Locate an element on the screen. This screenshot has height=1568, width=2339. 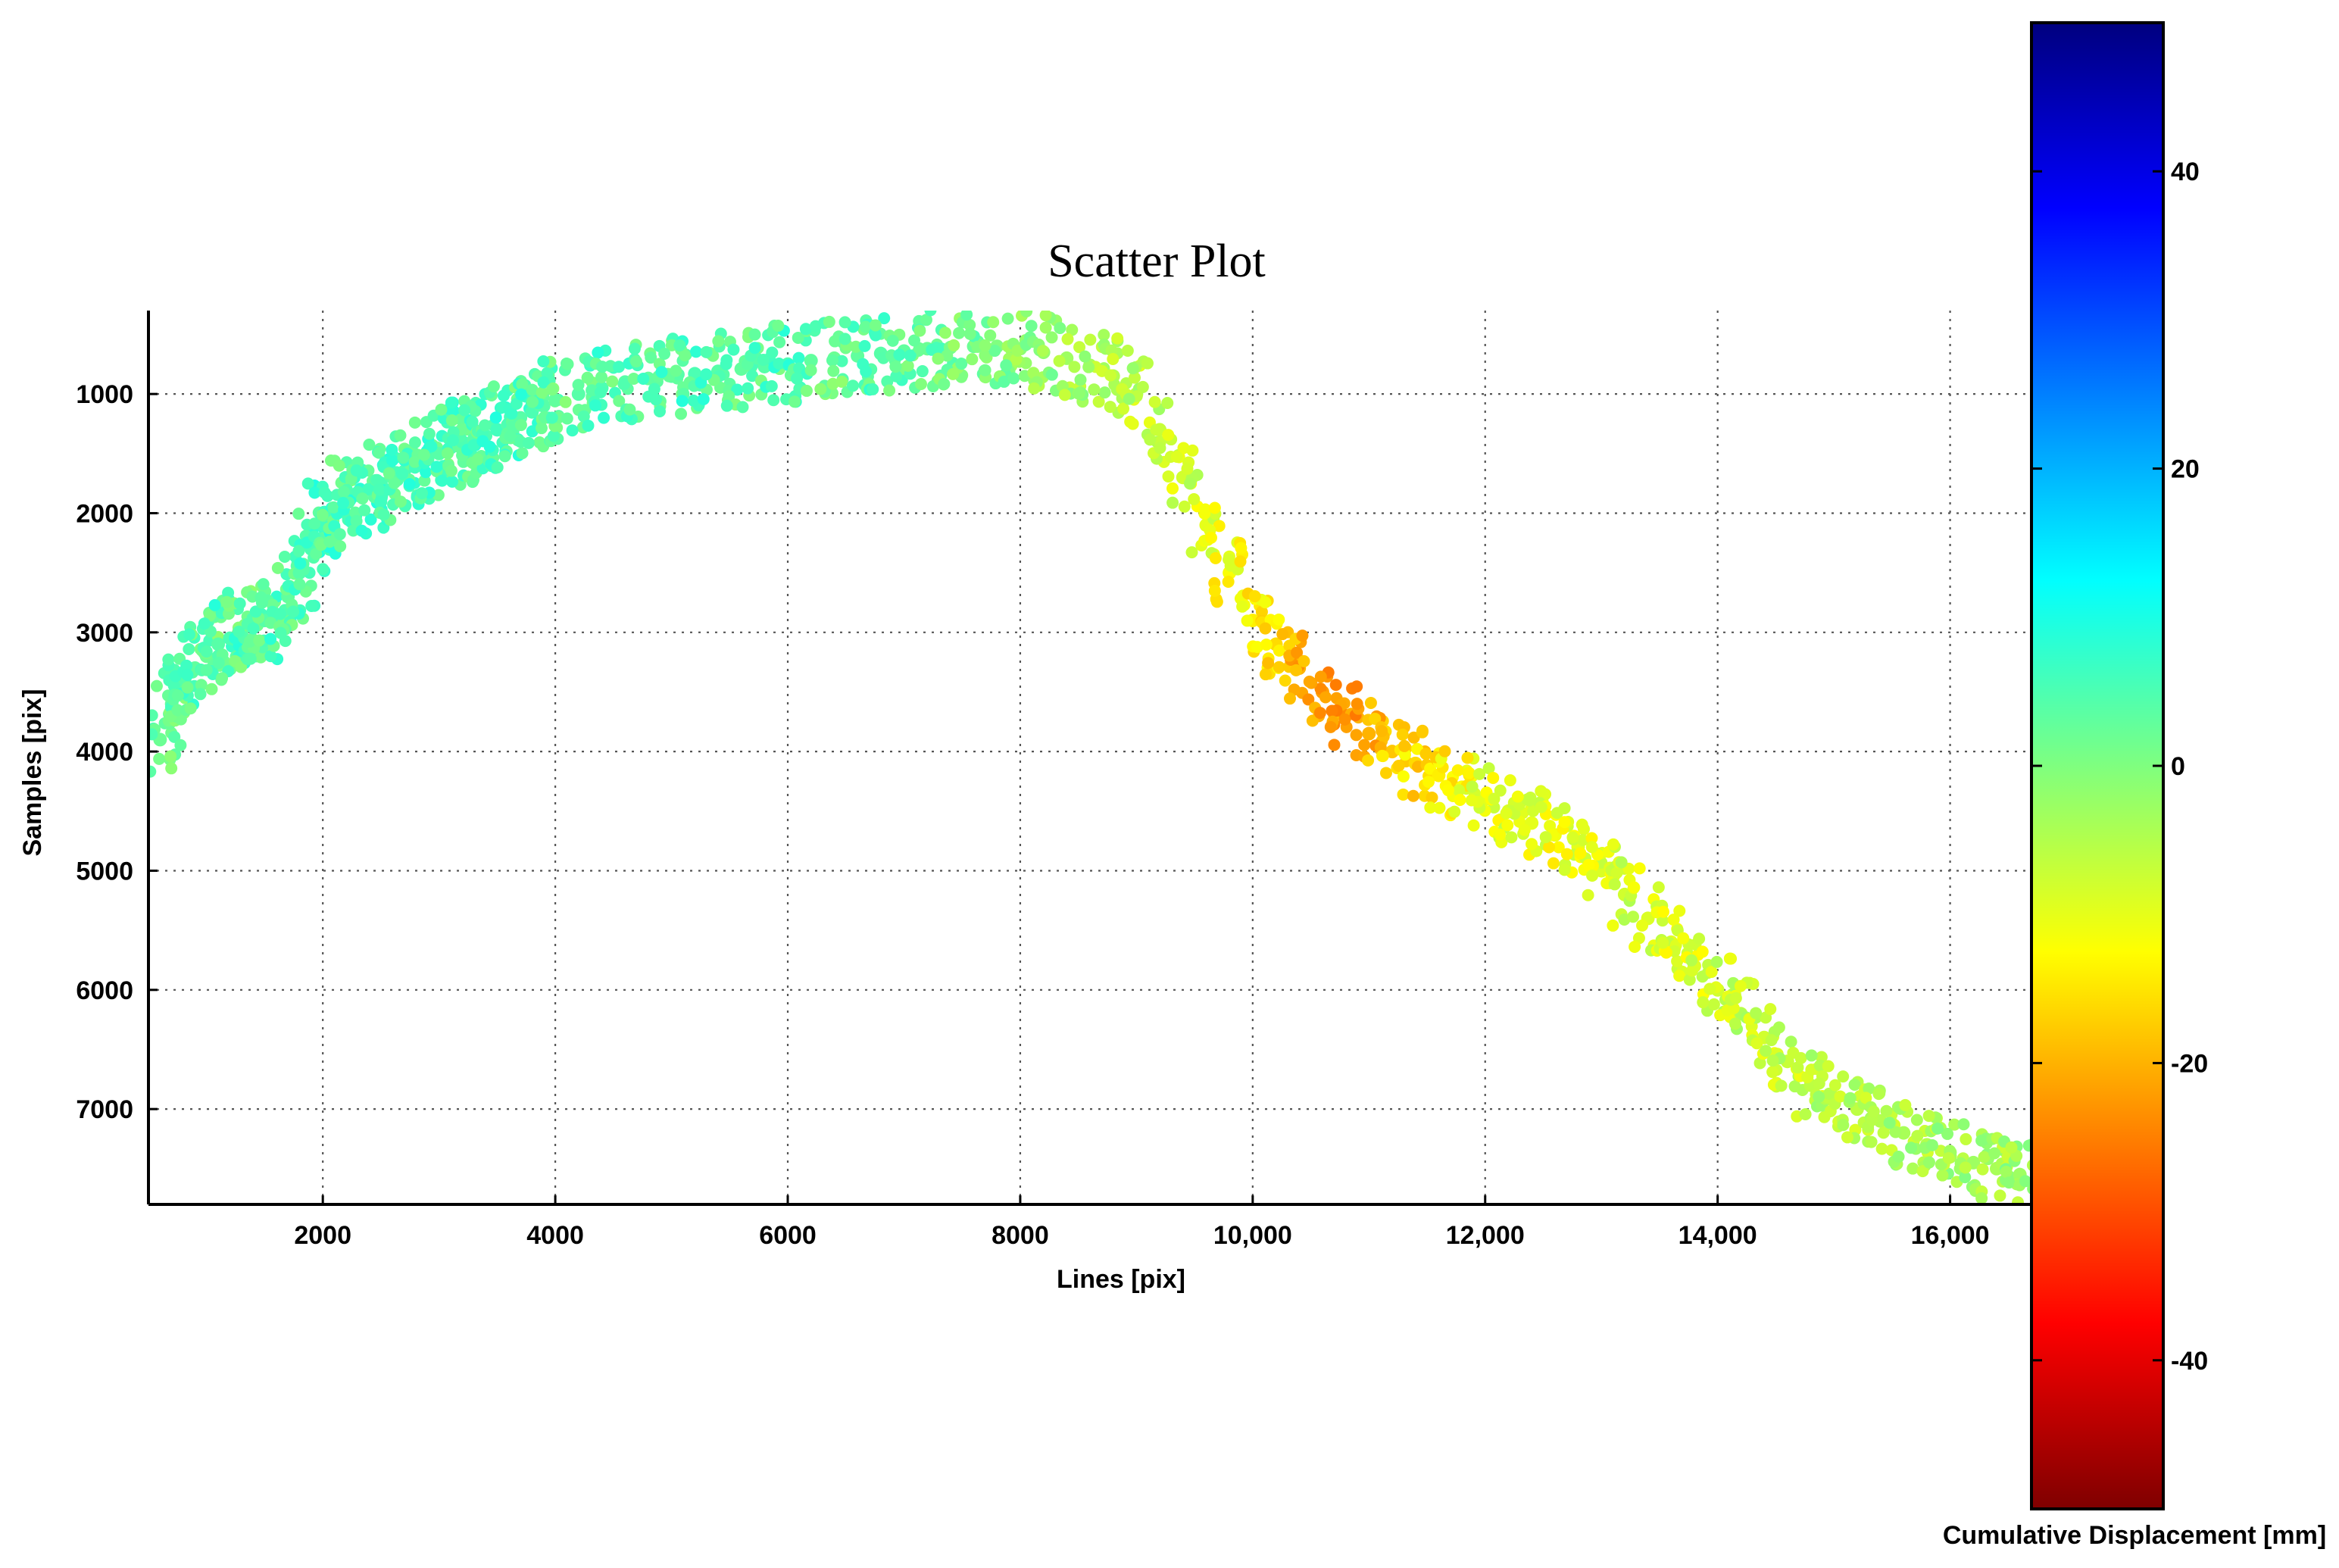
y-tick-label-2: 3000 is located at coordinates (104, 634).